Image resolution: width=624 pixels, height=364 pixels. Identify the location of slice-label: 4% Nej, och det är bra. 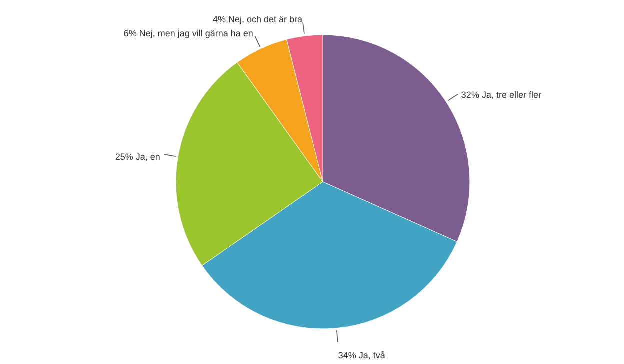
(257, 19).